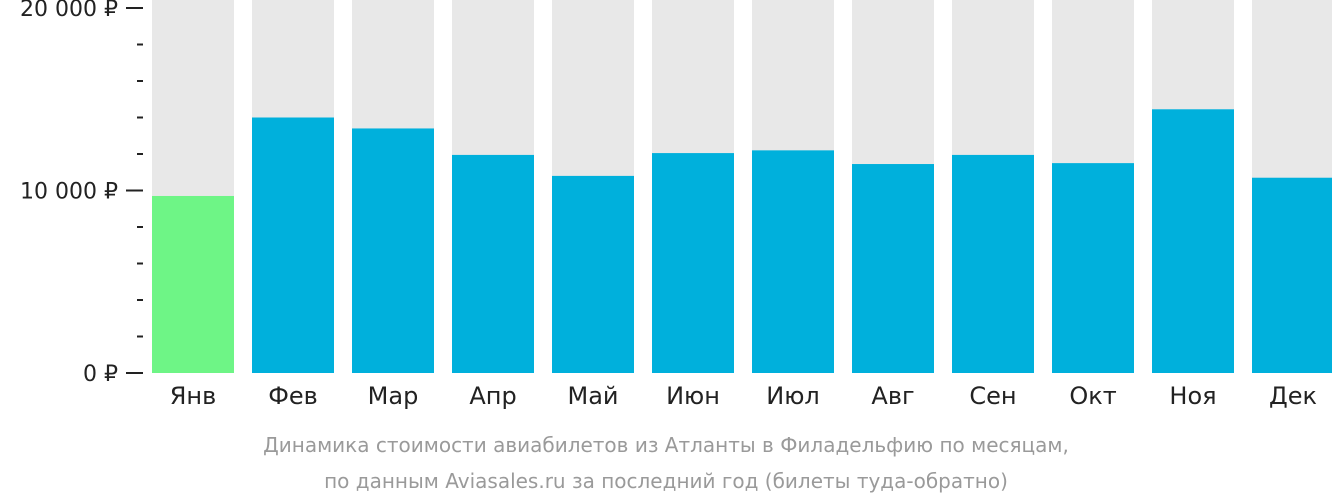 The height and width of the screenshot is (502, 1332). What do you see at coordinates (1293, 396) in the screenshot?
I see `x-tick-label: Дек` at bounding box center [1293, 396].